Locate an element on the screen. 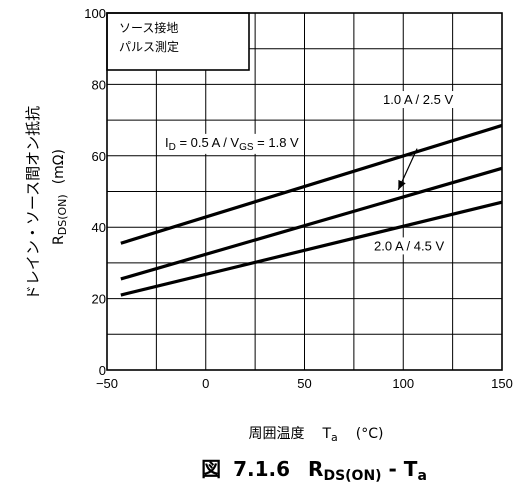 The width and height of the screenshot is (517, 489). condition-line-1: ソース接地 is located at coordinates (148, 27).